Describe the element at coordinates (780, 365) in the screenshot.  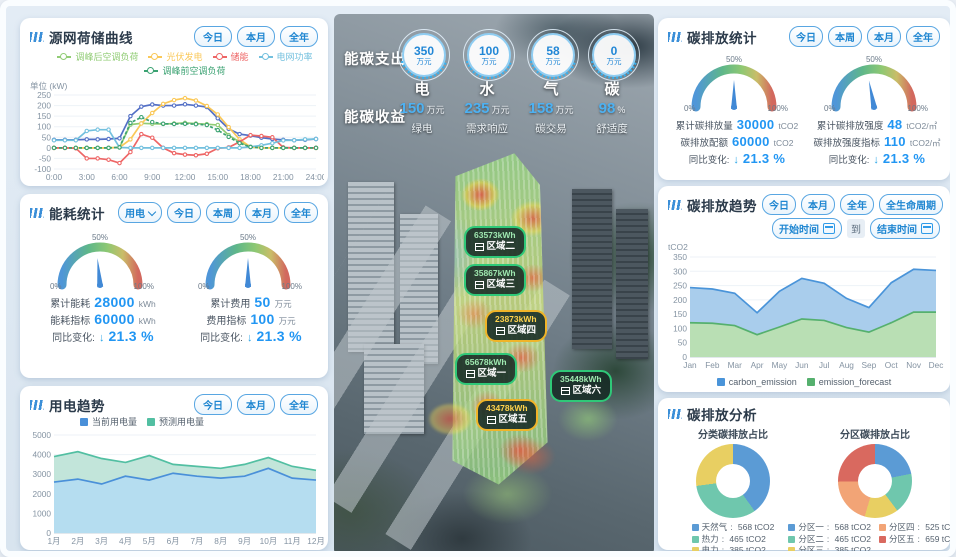
I see `svg-text: May` at that location.